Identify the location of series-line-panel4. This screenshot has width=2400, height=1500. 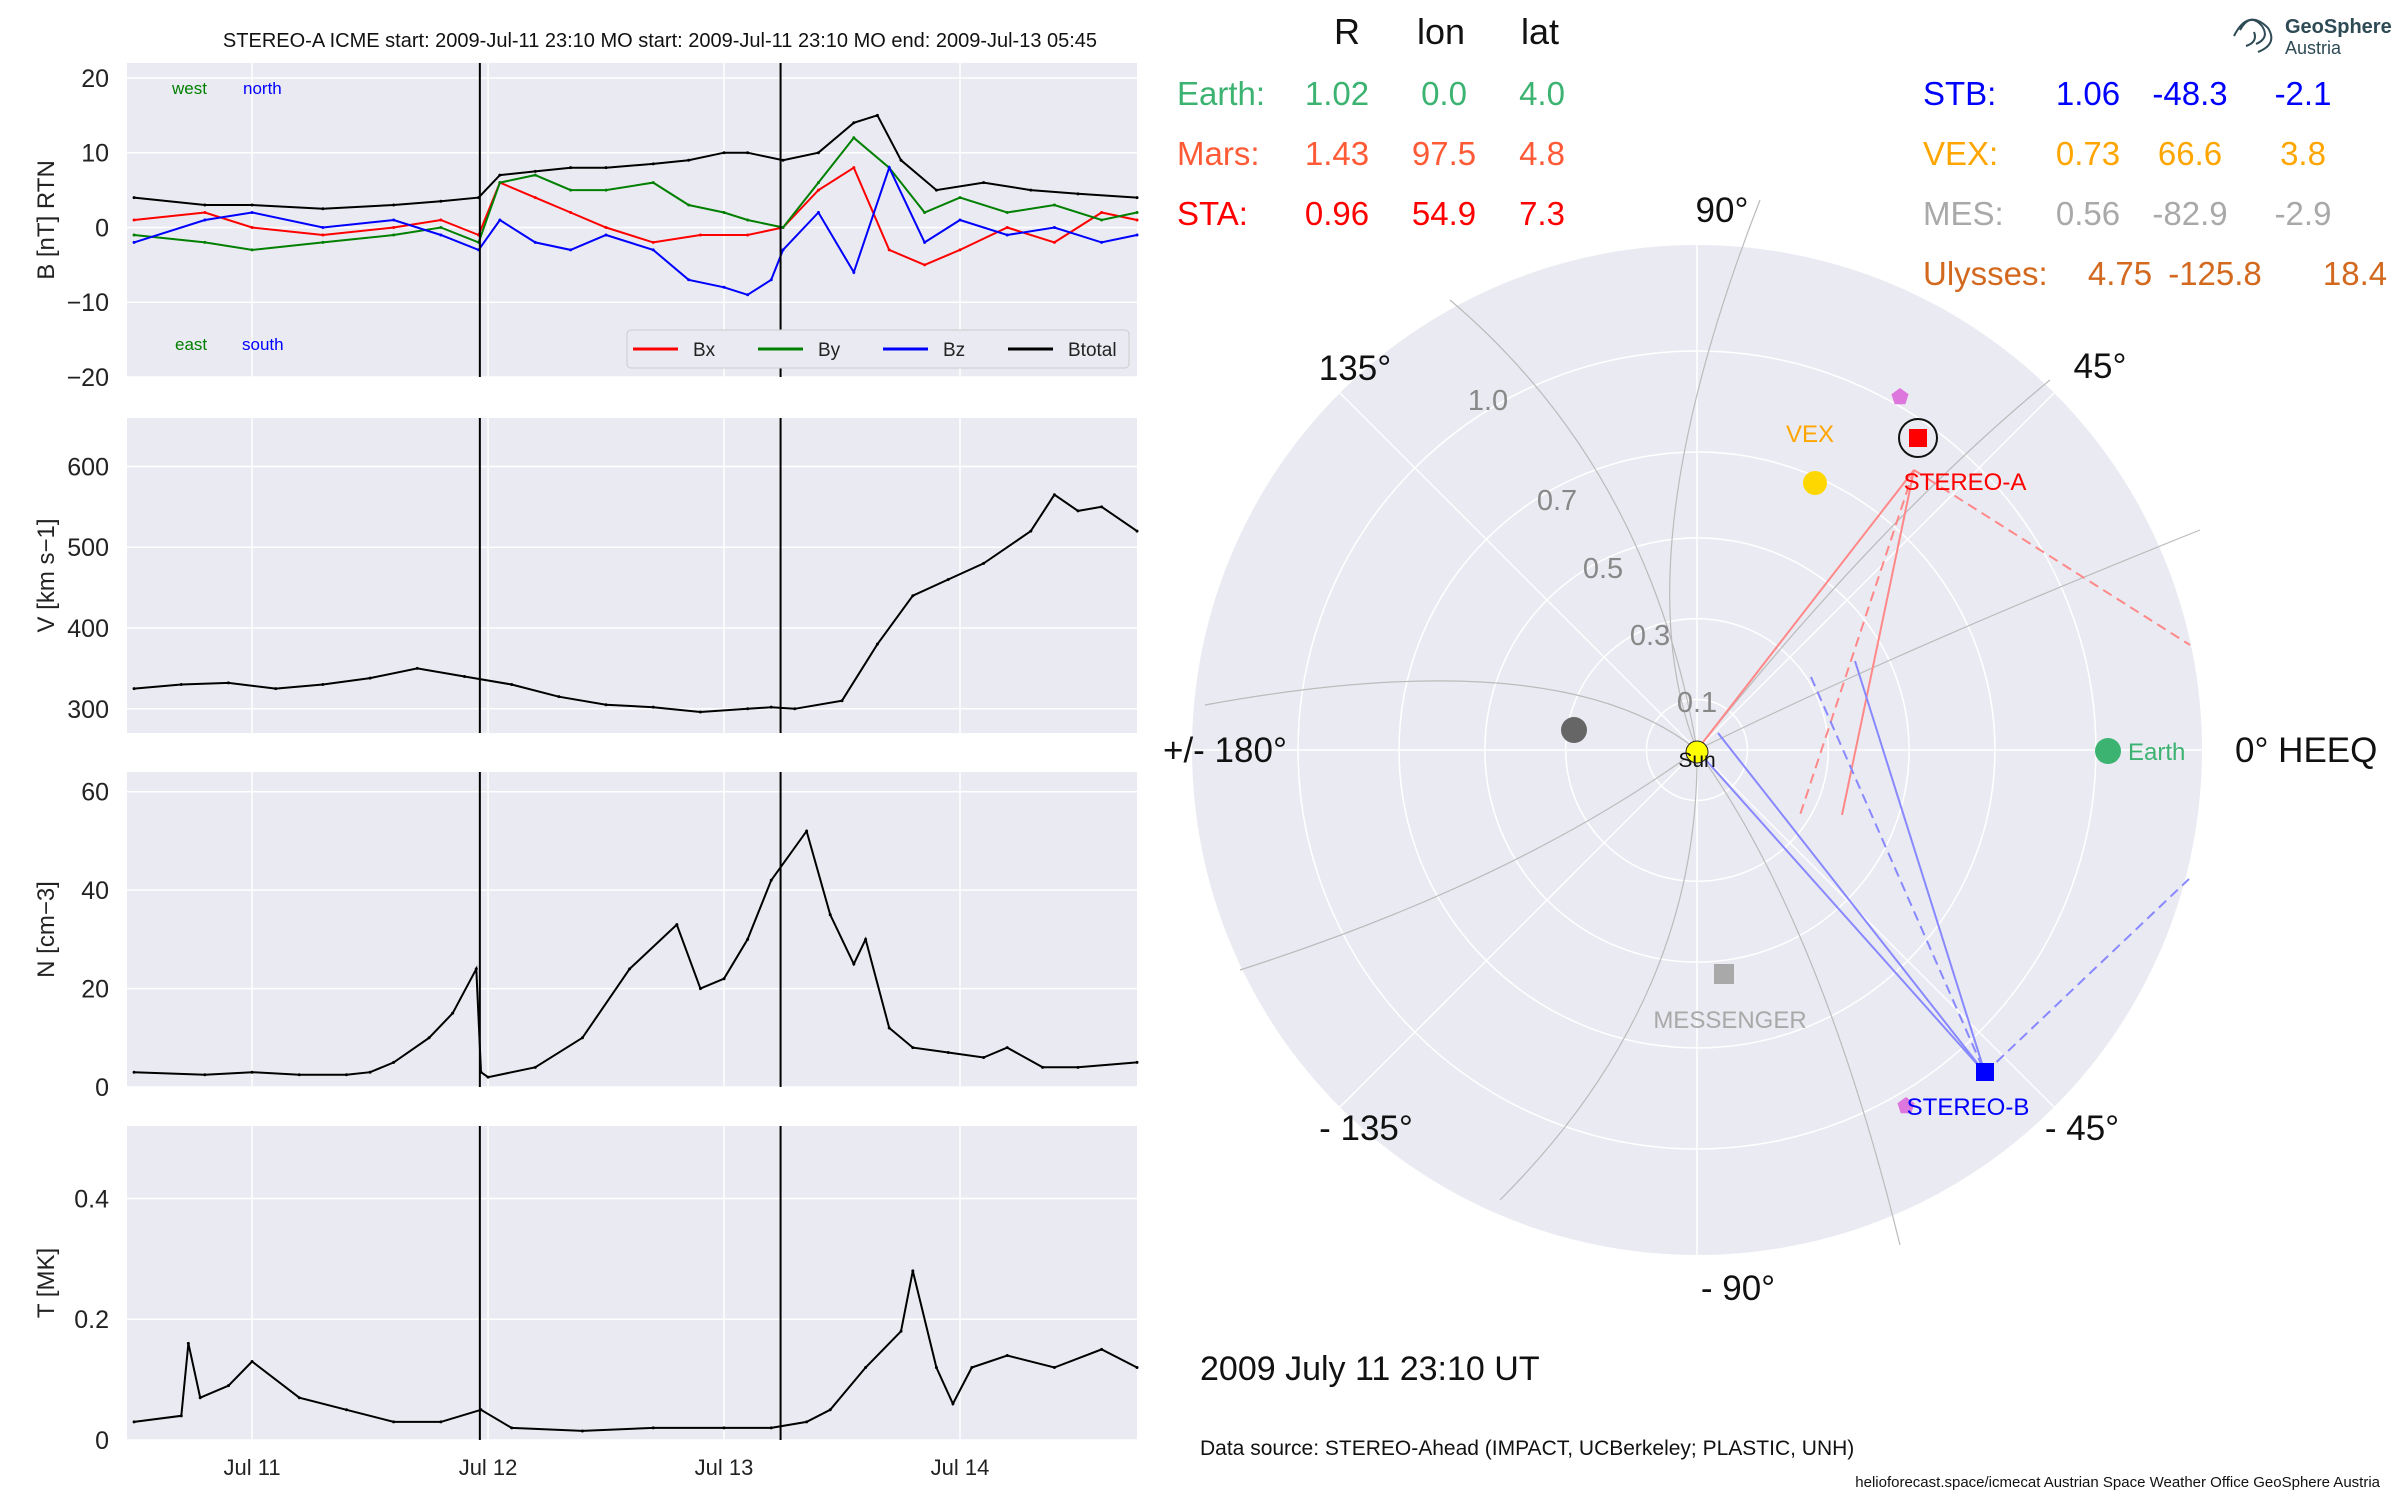
(635, 1351).